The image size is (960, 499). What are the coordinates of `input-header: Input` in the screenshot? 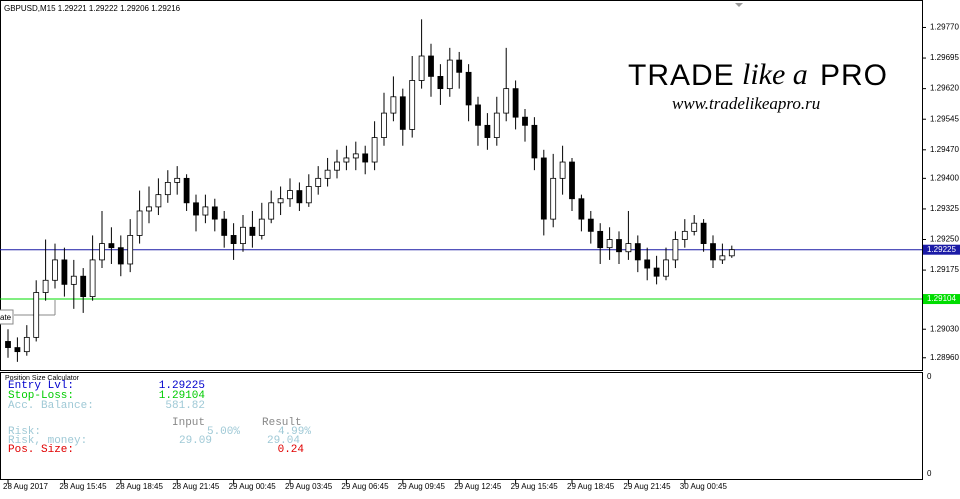 It's located at (188, 423).